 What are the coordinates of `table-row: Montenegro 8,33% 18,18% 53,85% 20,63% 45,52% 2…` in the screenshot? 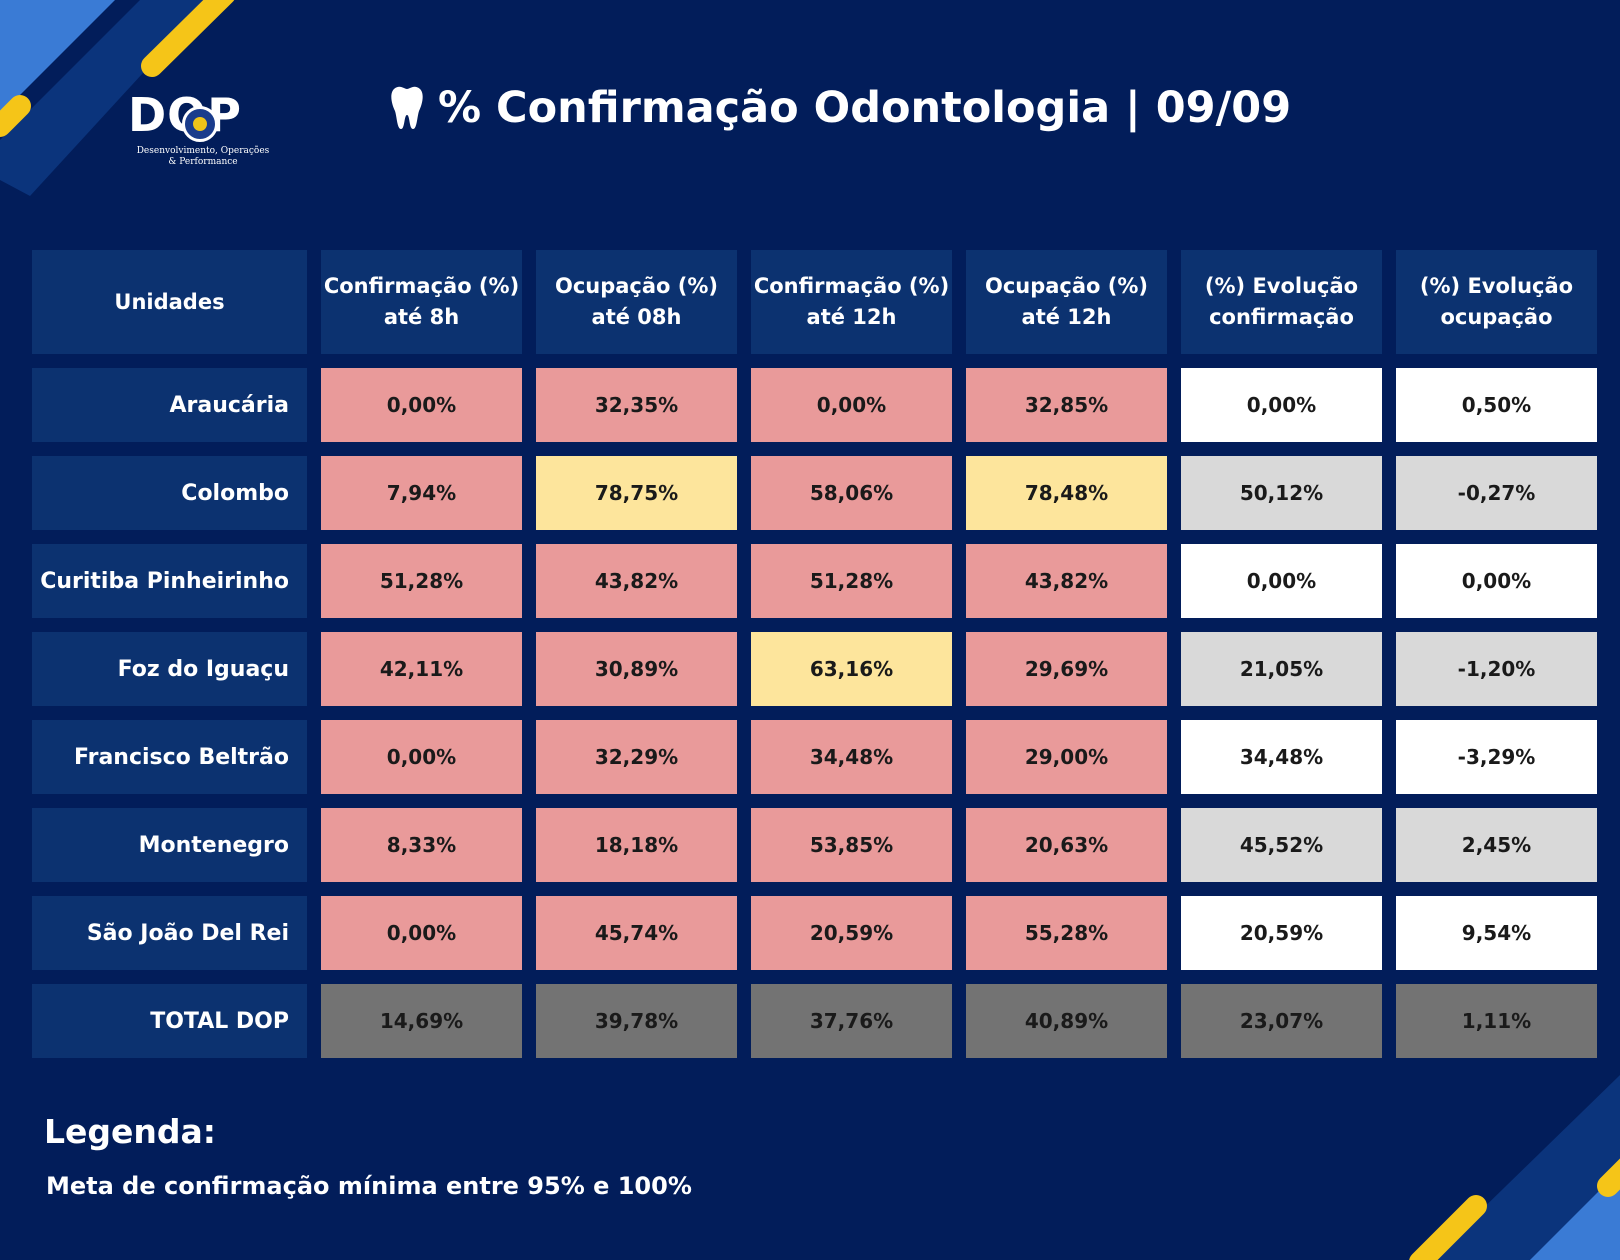 It's located at (814, 845).